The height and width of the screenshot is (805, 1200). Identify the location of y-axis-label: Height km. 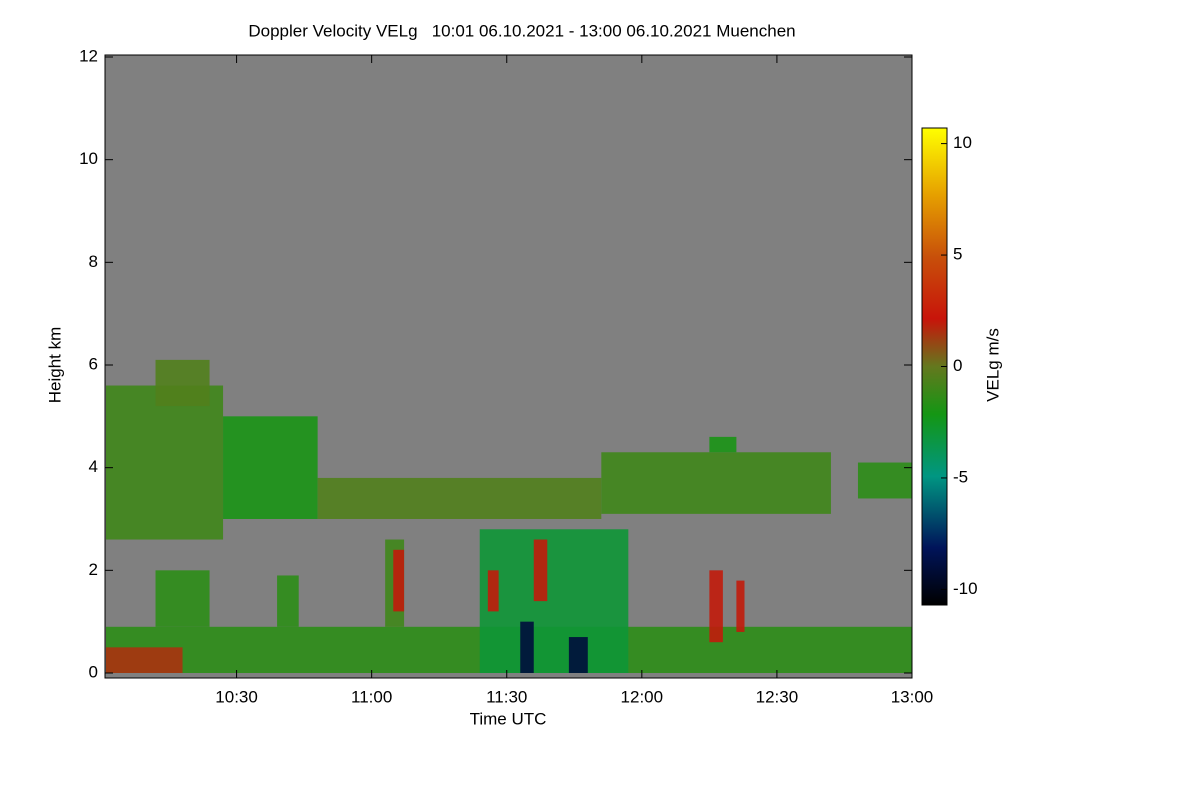
(54, 365).